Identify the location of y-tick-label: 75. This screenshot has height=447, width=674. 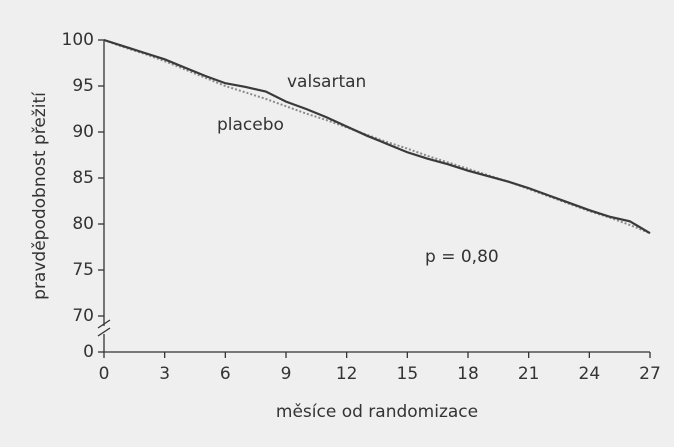
(83, 270).